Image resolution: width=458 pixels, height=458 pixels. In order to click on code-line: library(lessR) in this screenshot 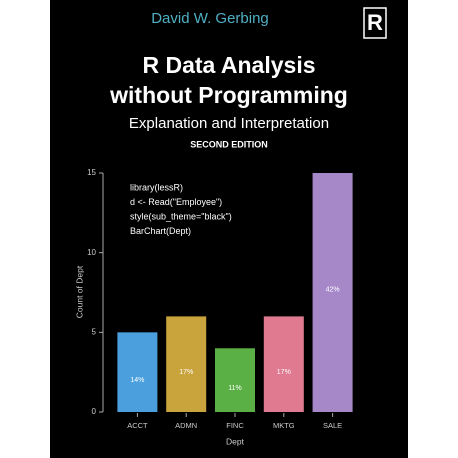, I will do `click(156, 187)`.